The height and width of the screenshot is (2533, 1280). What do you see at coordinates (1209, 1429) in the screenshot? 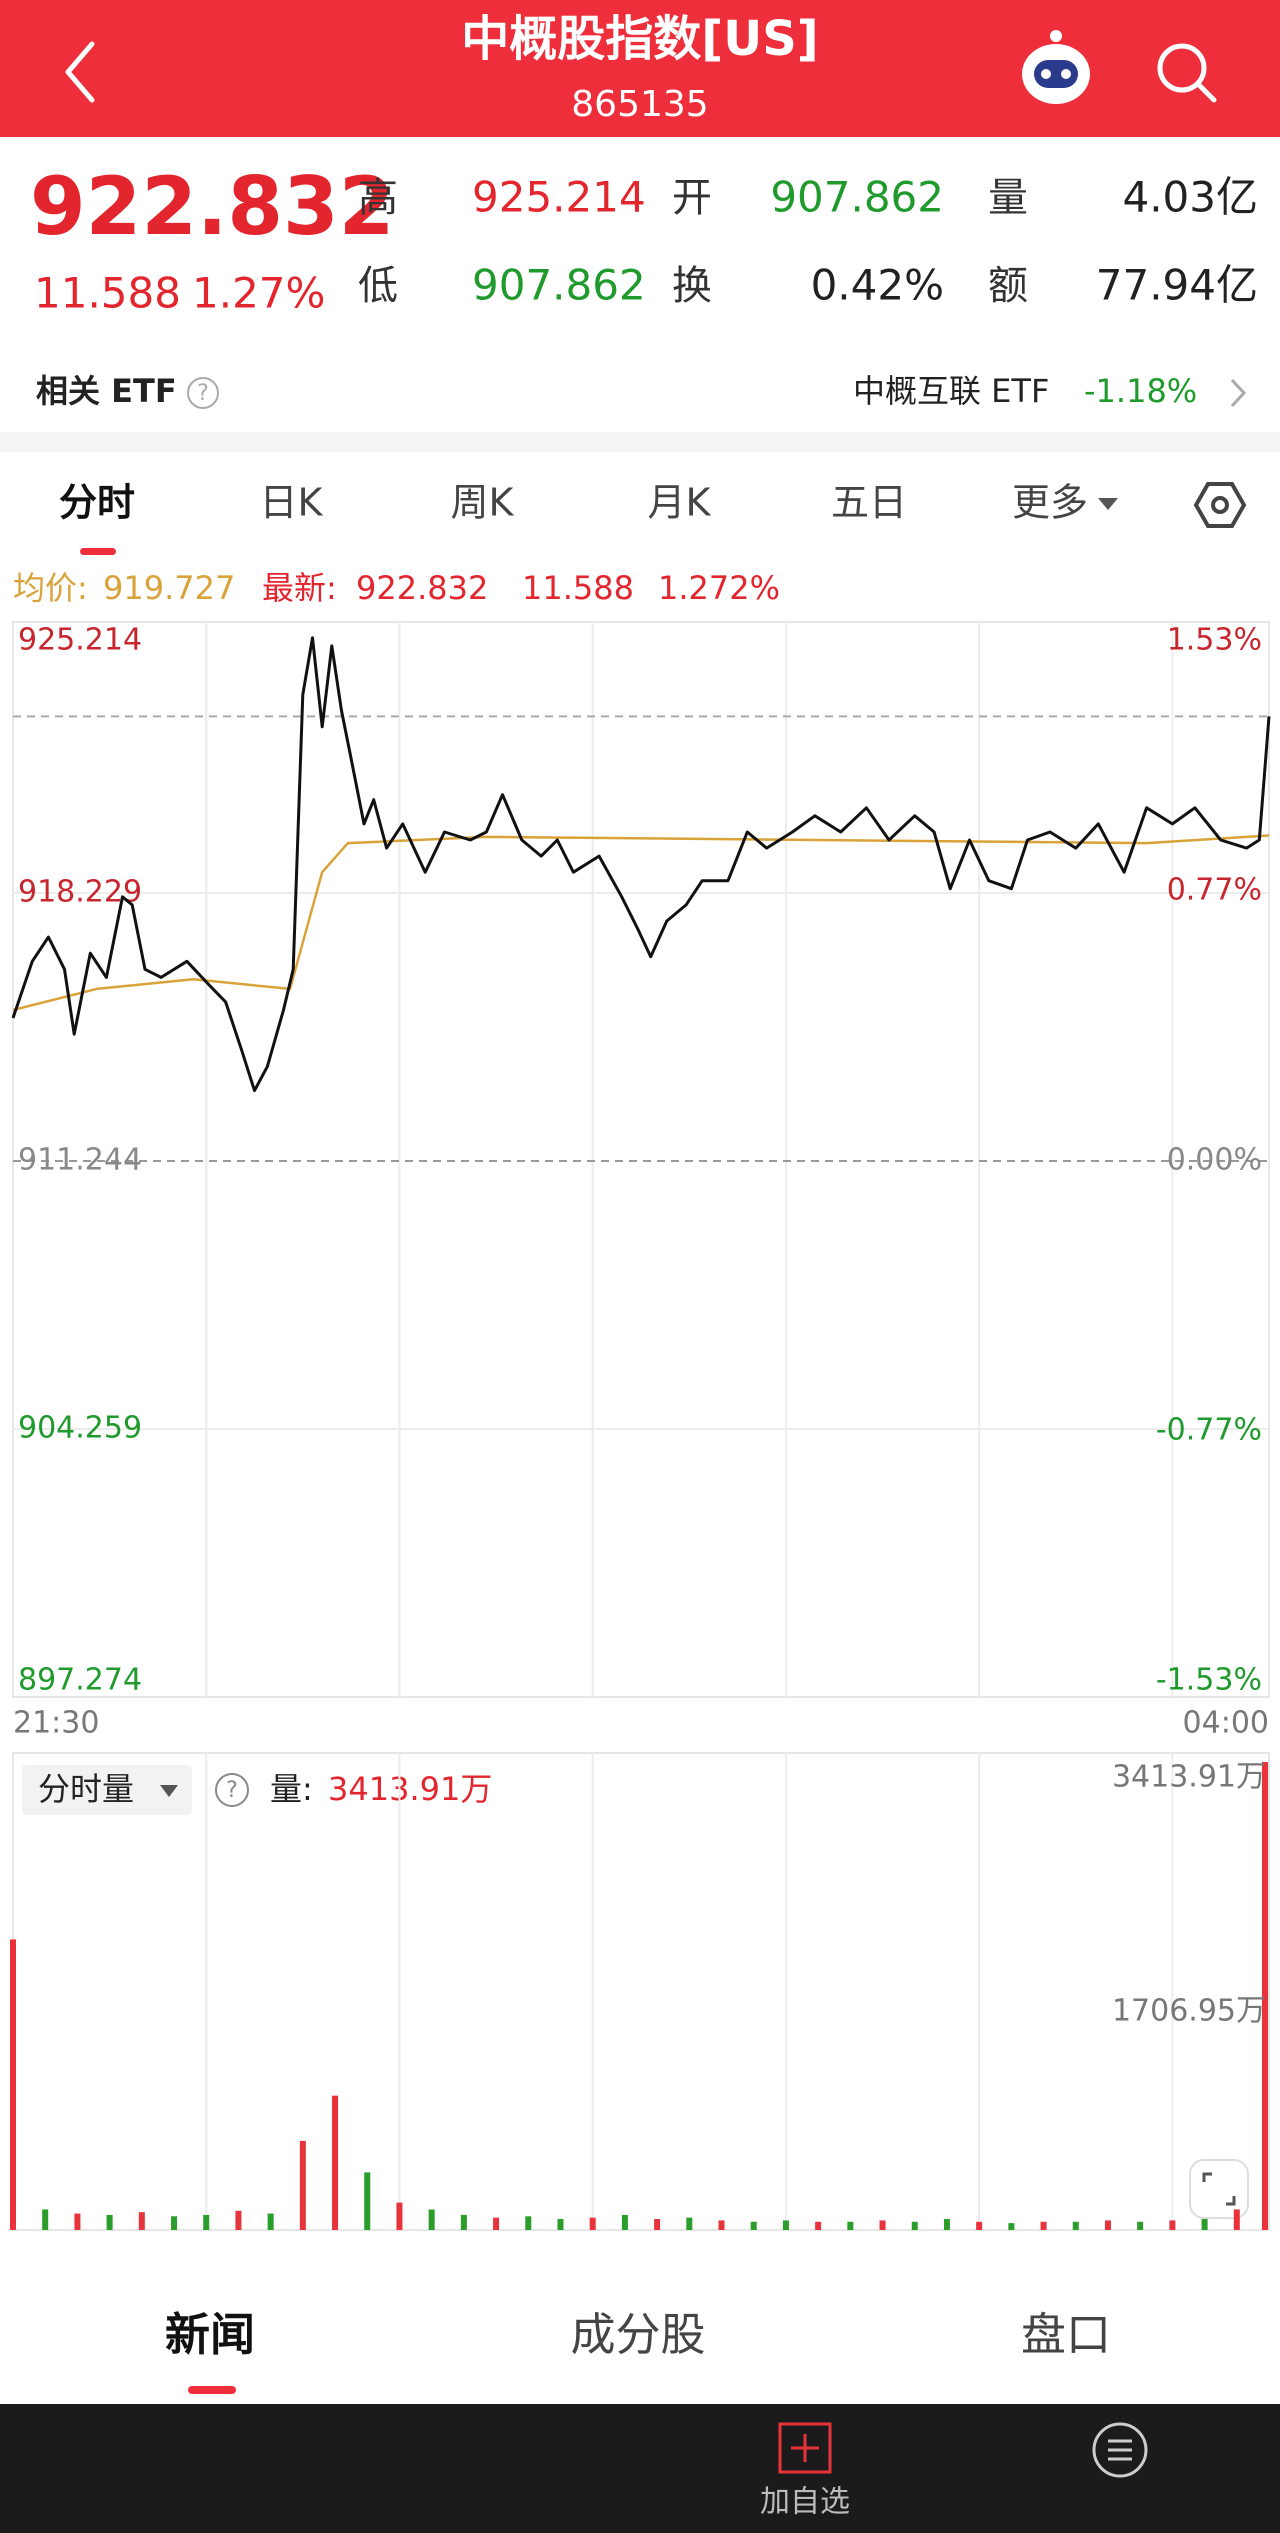
I see `y2-tick-label: -0.77%` at bounding box center [1209, 1429].